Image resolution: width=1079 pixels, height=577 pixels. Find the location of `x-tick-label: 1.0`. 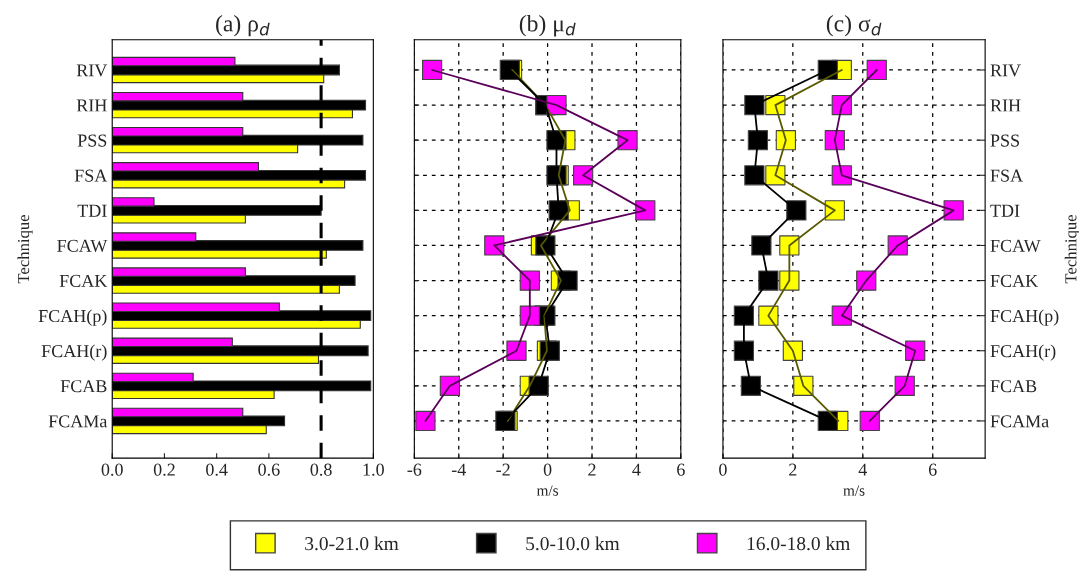

x-tick-label: 1.0 is located at coordinates (373, 469).